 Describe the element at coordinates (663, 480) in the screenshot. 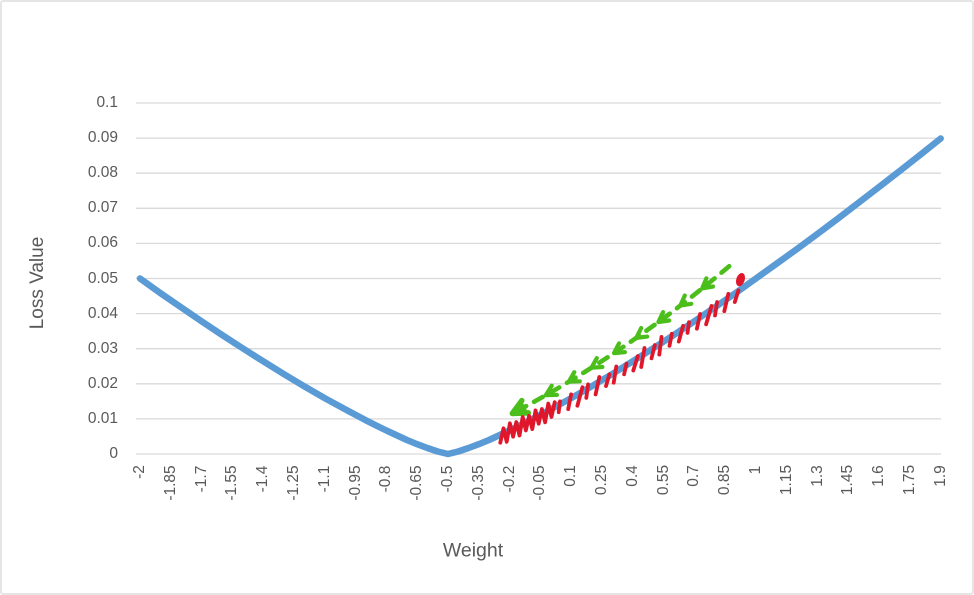

I see `x-tick-label: 0.55` at that location.